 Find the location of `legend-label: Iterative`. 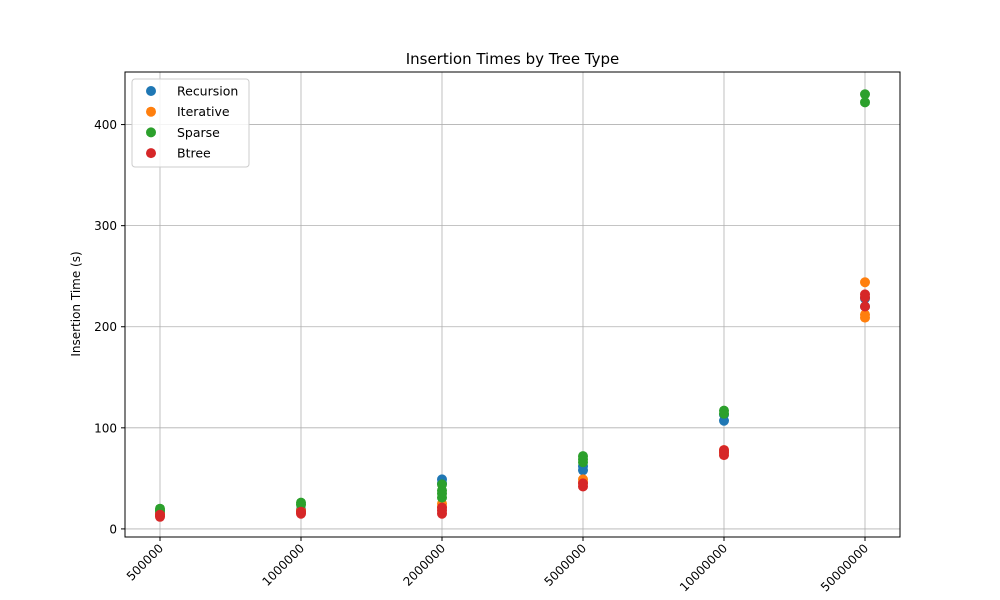

legend-label: Iterative is located at coordinates (203, 111).